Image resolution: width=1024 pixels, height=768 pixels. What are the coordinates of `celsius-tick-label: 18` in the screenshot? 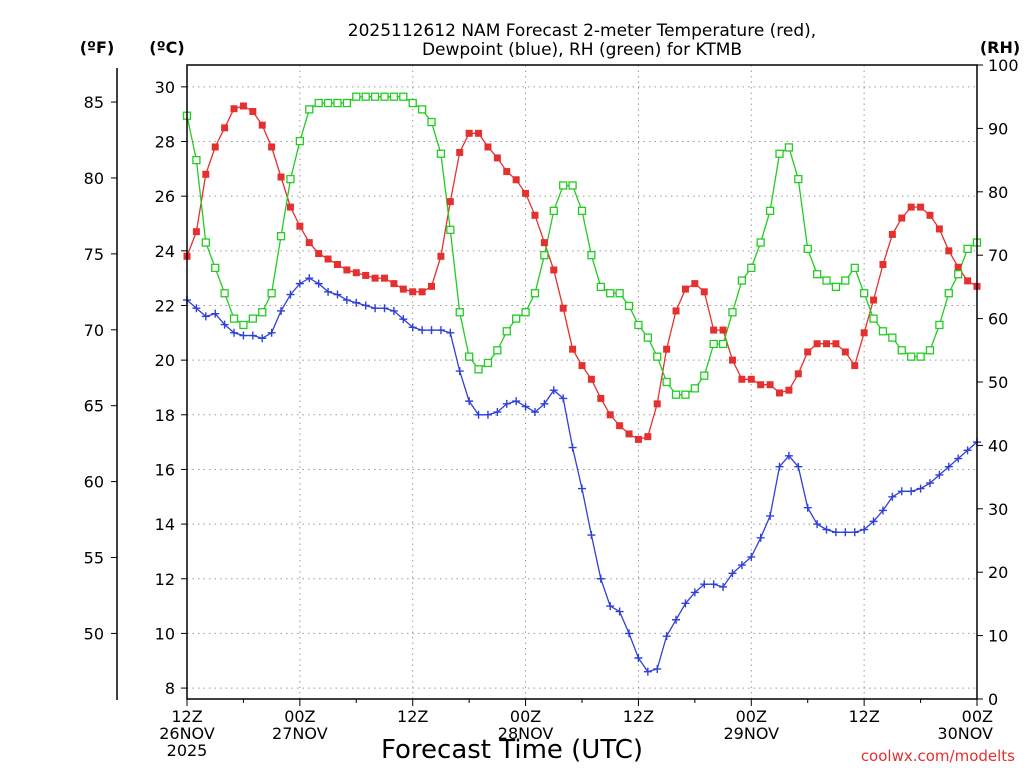 It's located at (165, 415).